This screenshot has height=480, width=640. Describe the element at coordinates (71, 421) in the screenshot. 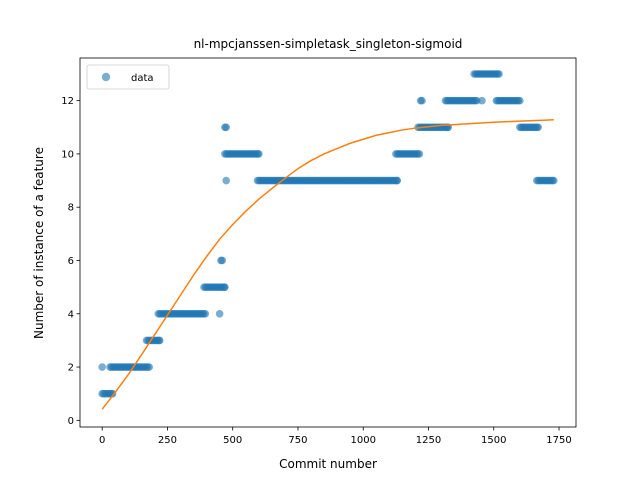

I see `y-tick-label-0: 0` at that location.